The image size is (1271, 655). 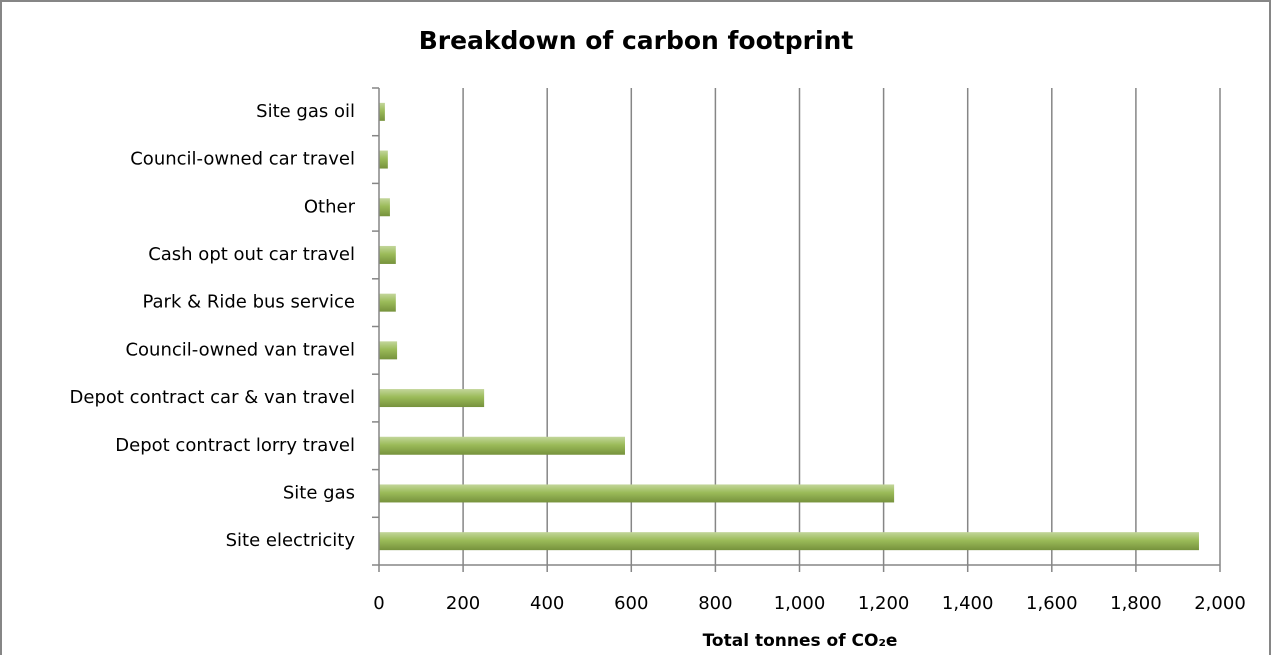 What do you see at coordinates (378, 603) in the screenshot?
I see `x-tick-label: 0` at bounding box center [378, 603].